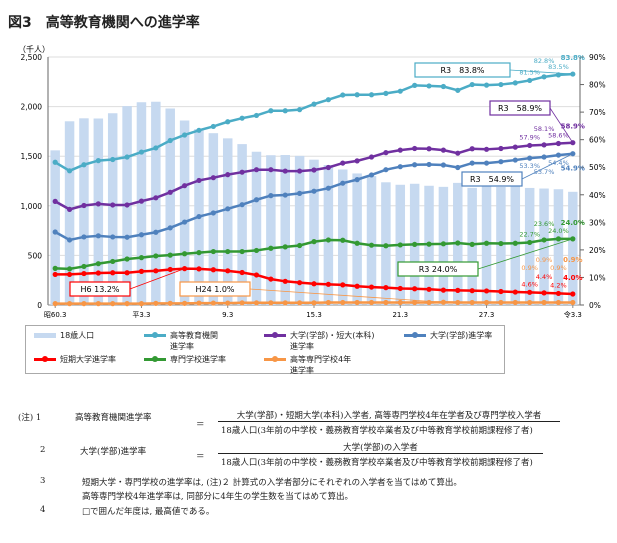  Describe the element at coordinates (529, 166) in the screenshot. I see `data-label: 53.3%` at that location.